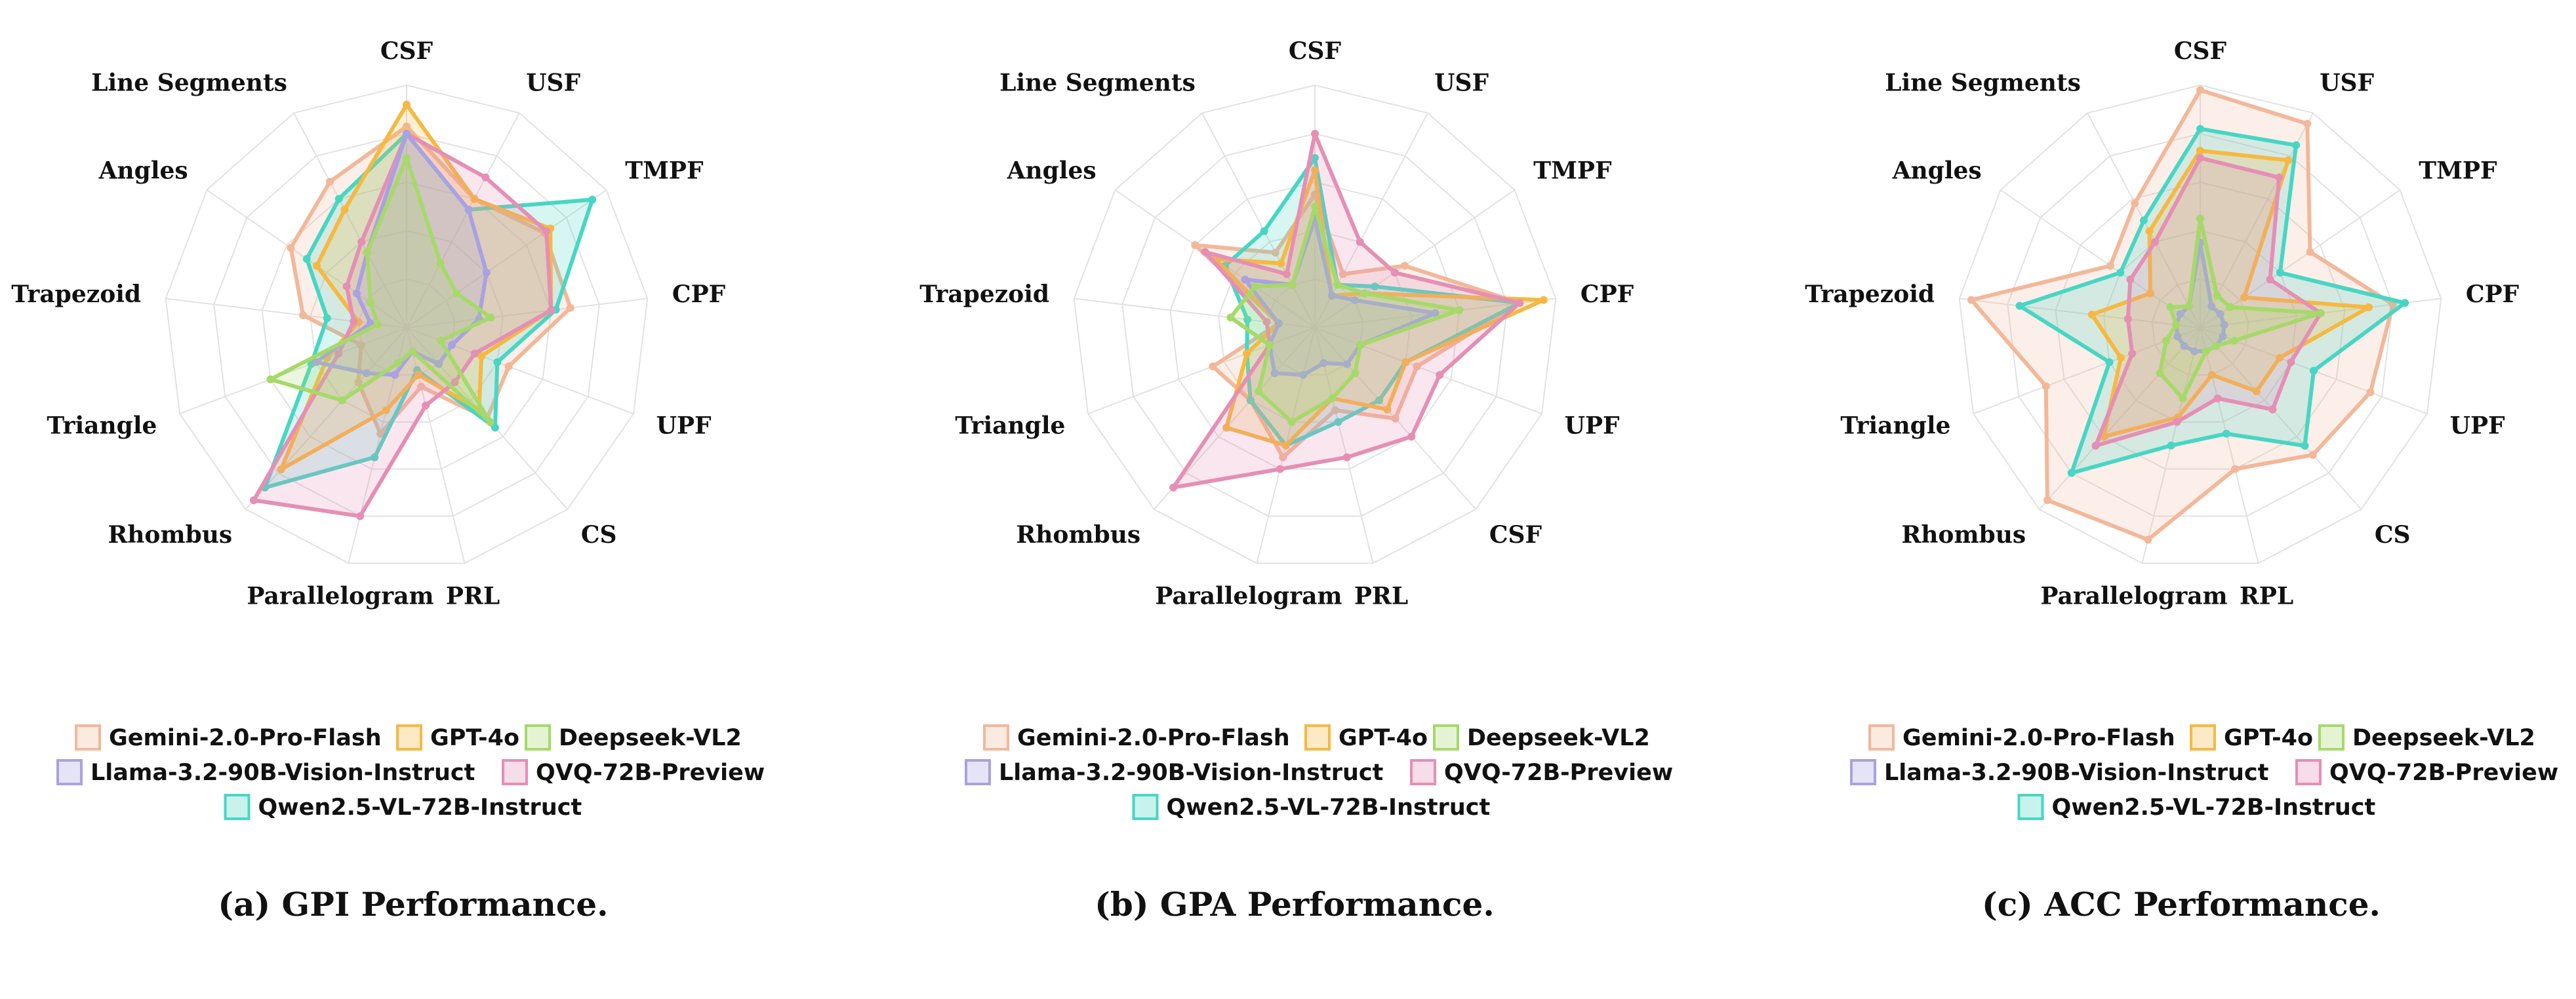 This screenshot has width=2576, height=999. What do you see at coordinates (2347, 82) in the screenshot?
I see `axis-label: USF` at bounding box center [2347, 82].